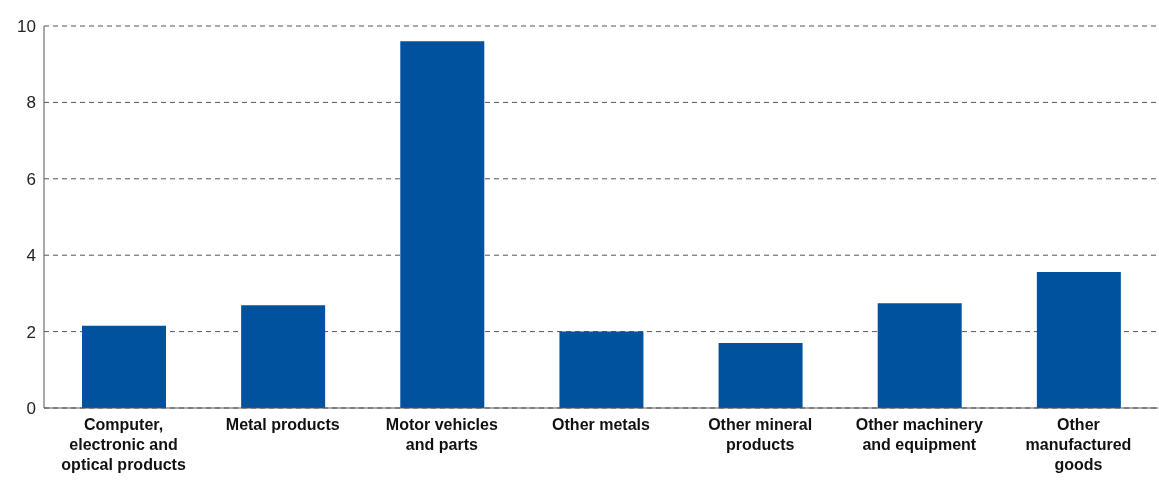 The image size is (1159, 487). I want to click on x-tick-label: Computer, electronic and optical products, so click(123, 444).